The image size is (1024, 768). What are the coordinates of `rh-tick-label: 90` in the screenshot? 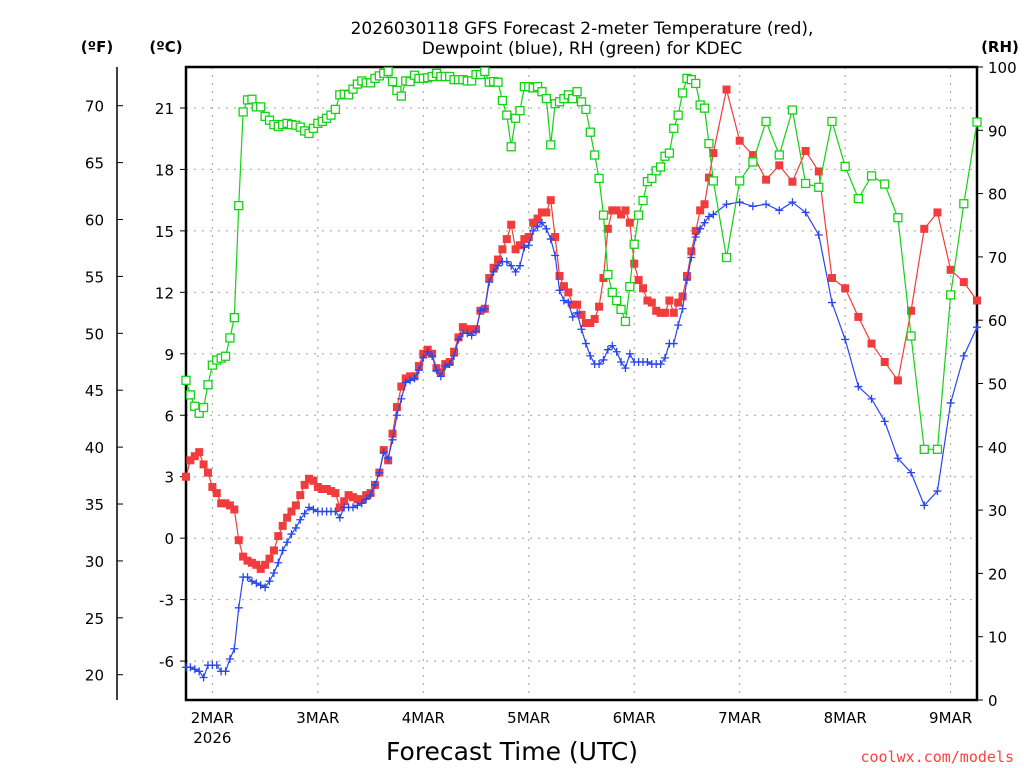 It's located at (997, 131).